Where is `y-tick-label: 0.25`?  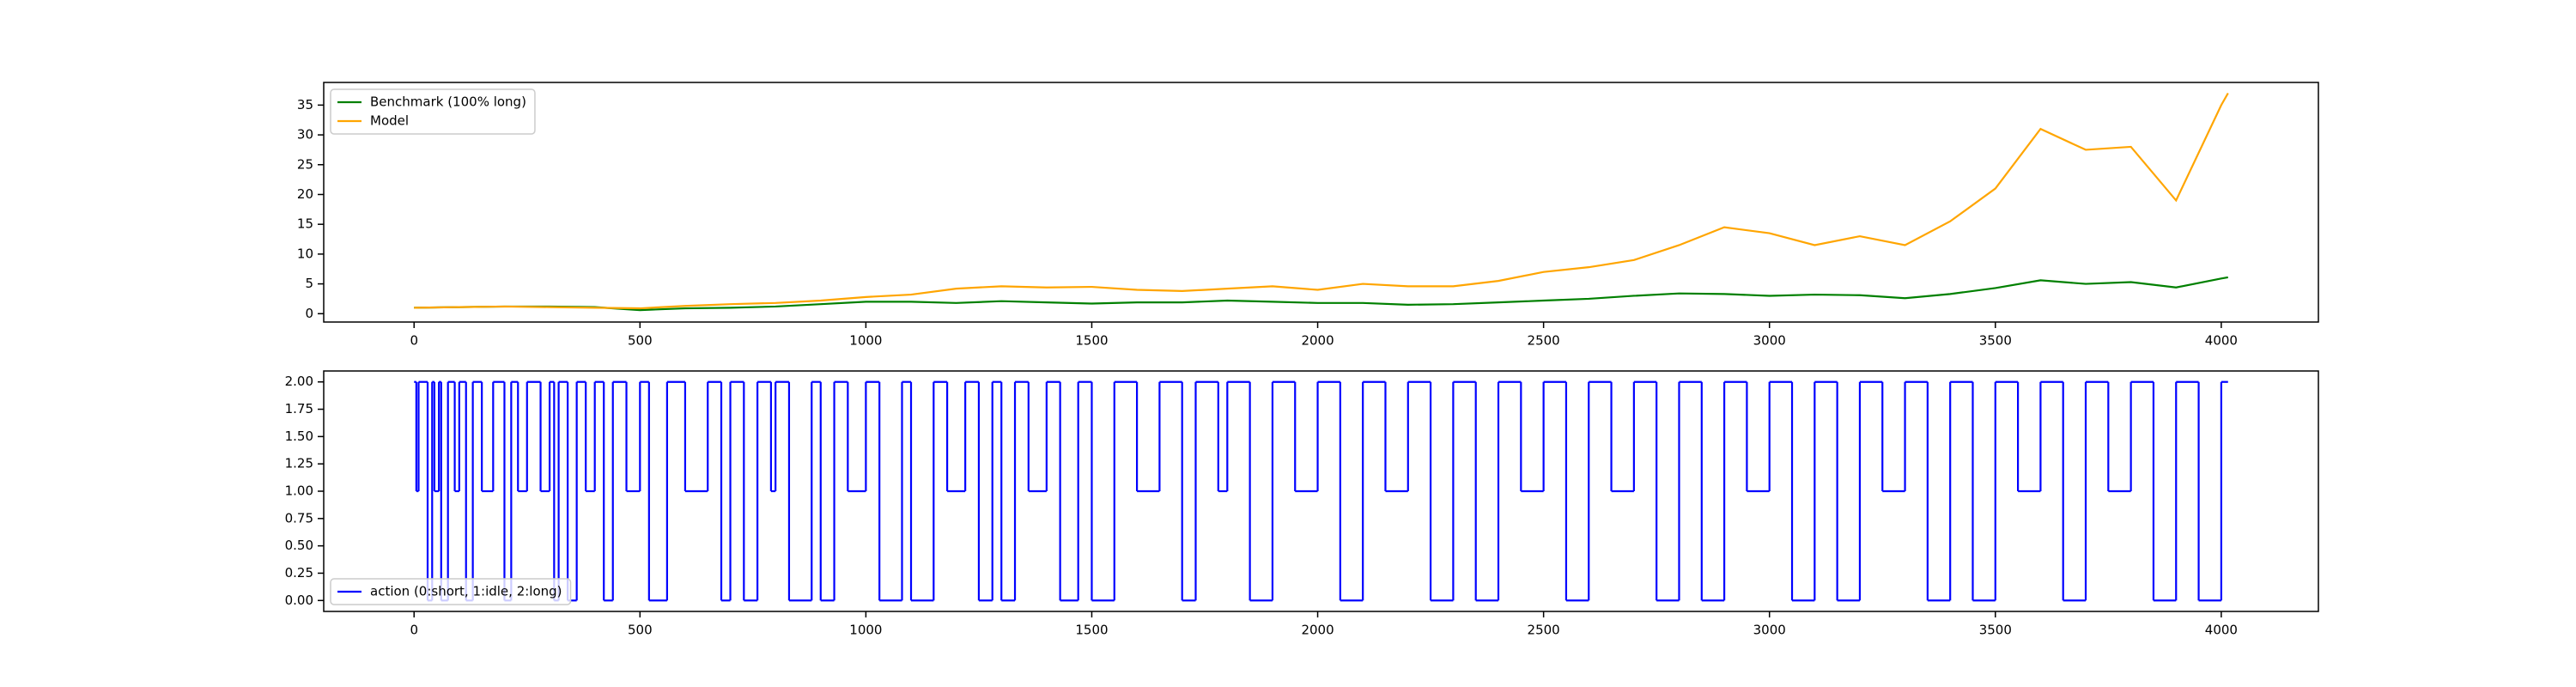
y-tick-label: 0.25 is located at coordinates (299, 573).